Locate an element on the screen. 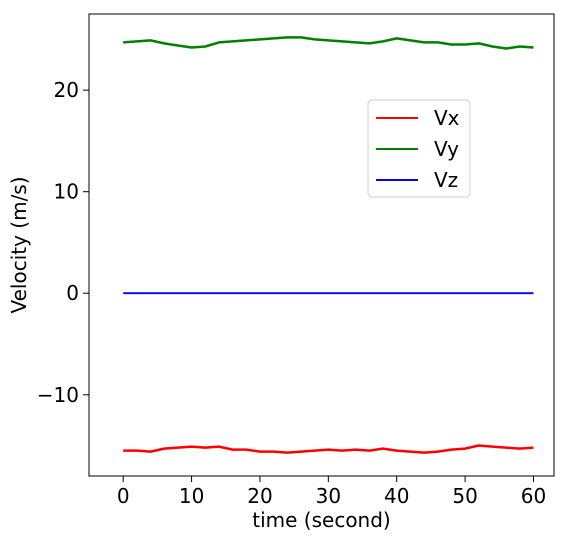  legend-box is located at coordinates (419, 148).